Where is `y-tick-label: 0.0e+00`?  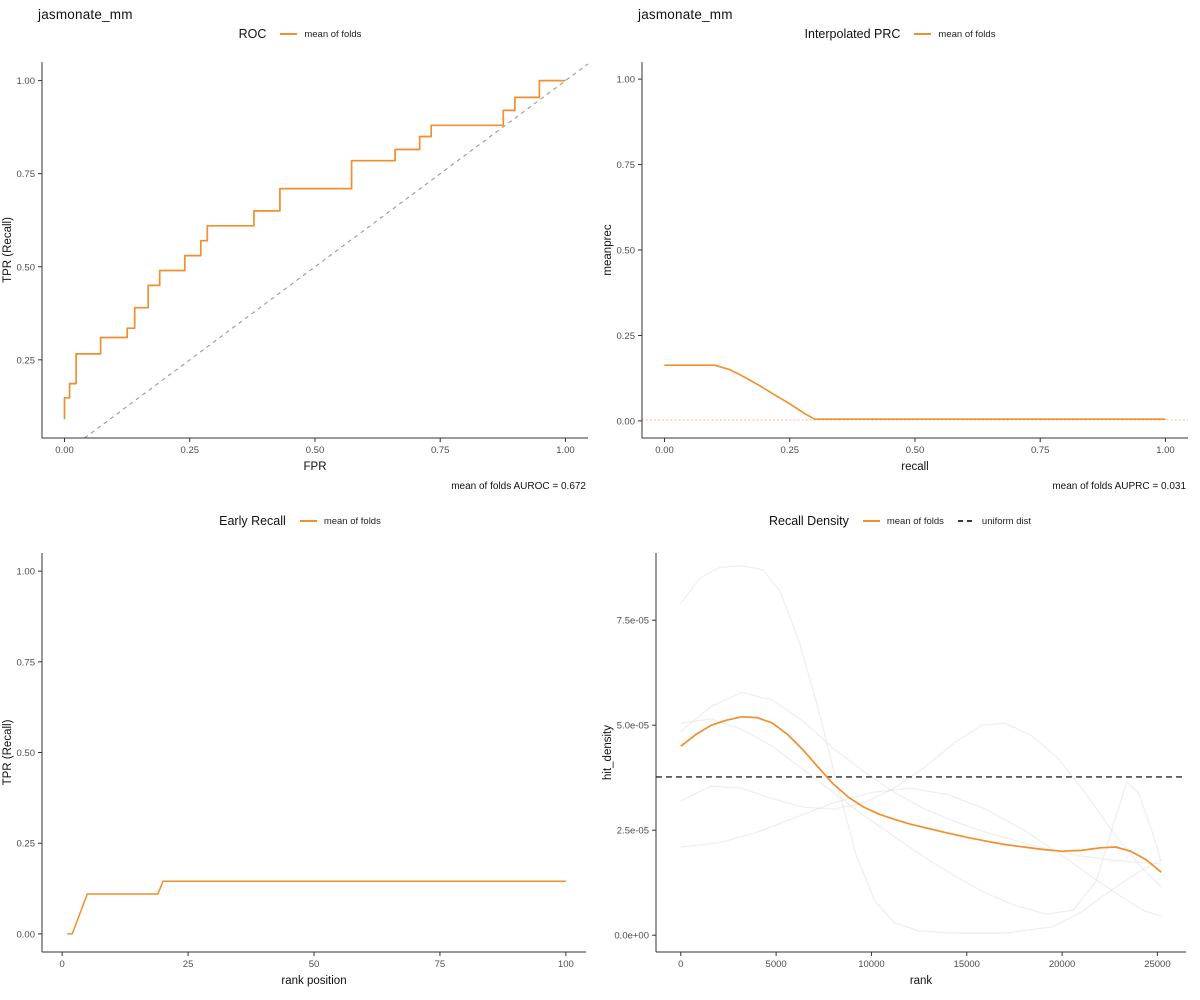 y-tick-label: 0.0e+00 is located at coordinates (631, 936).